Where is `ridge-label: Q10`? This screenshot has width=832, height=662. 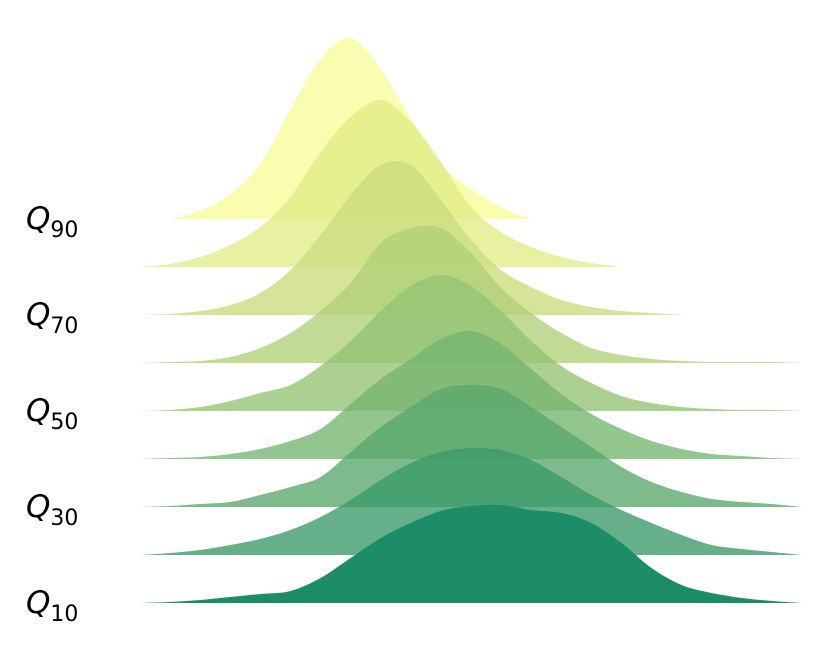
ridge-label: Q10 is located at coordinates (52, 606).